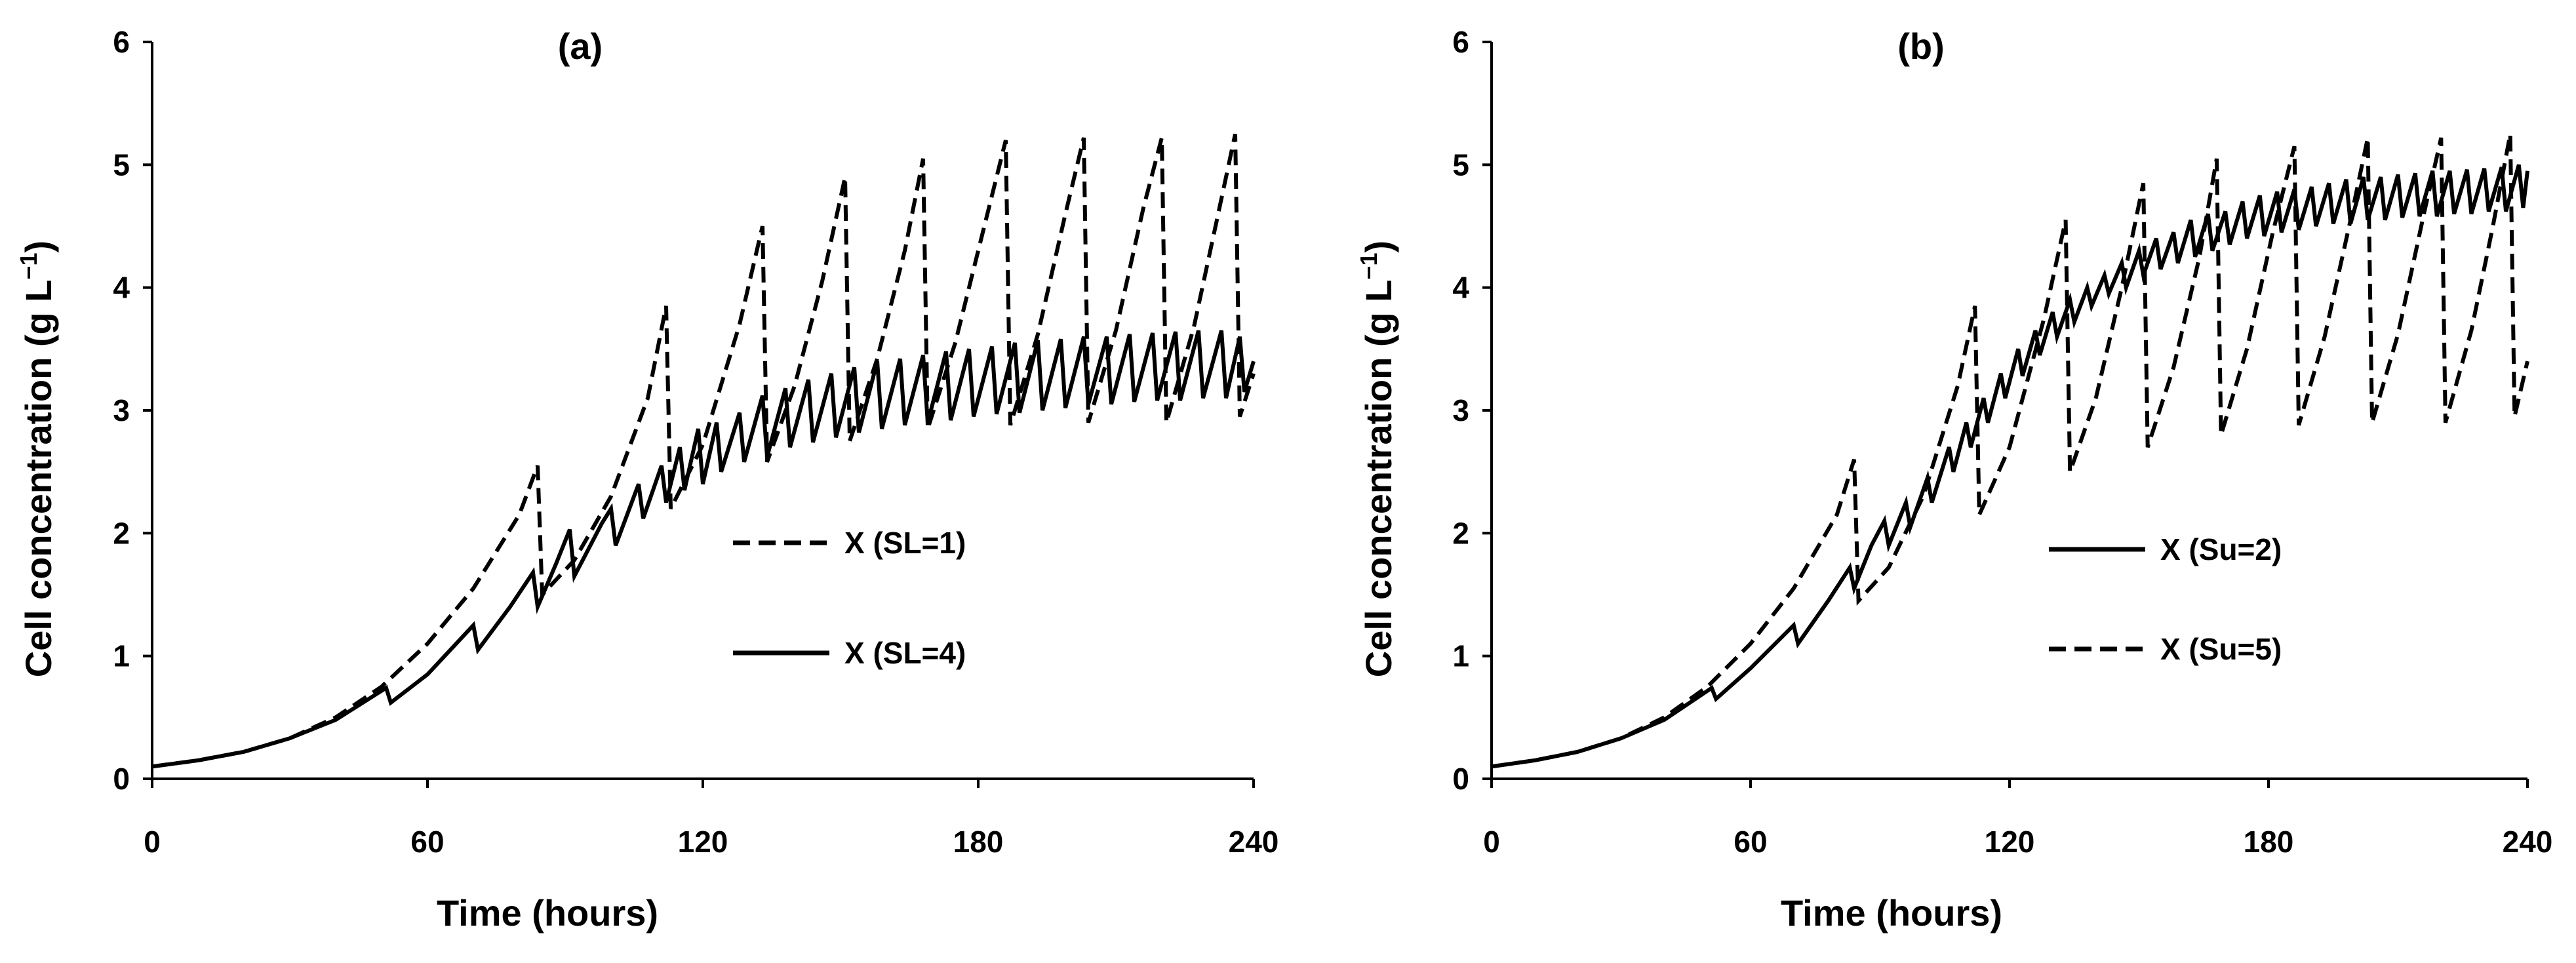  Describe the element at coordinates (580, 46) in the screenshot. I see `panel-title-a: (a)` at that location.